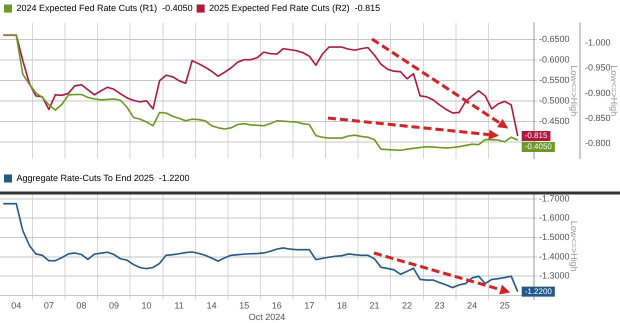 Image resolution: width=620 pixels, height=323 pixels. I want to click on y2-tick-label: -0.950, so click(598, 67).